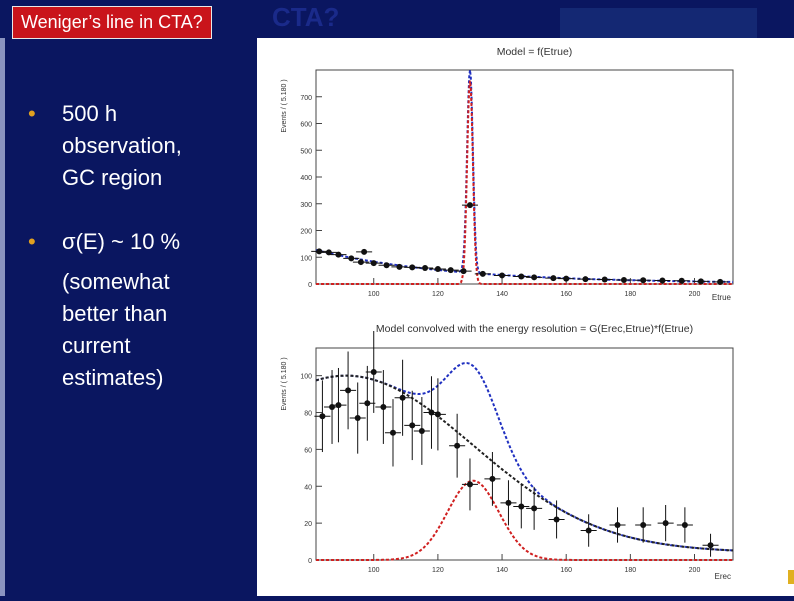 The width and height of the screenshot is (794, 601). What do you see at coordinates (308, 450) in the screenshot?
I see `y-tick-label: 60` at bounding box center [308, 450].